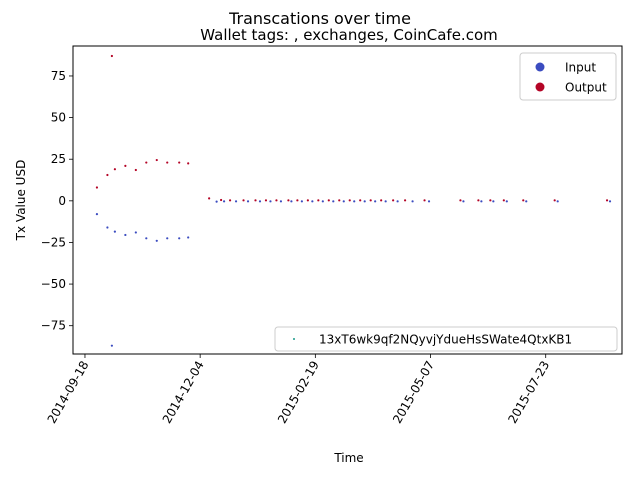 Image resolution: width=640 pixels, height=480 pixels. Describe the element at coordinates (53, 326) in the screenshot. I see `y-tick-label: −75` at that location.